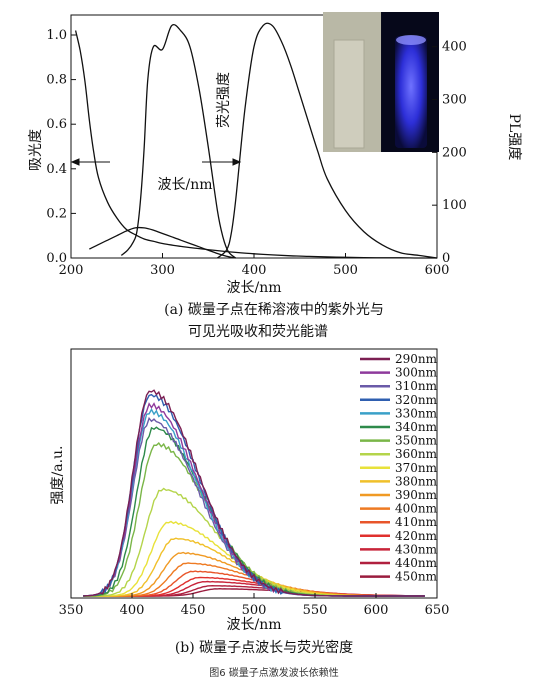  Describe the element at coordinates (437, 610) in the screenshot. I see `x-tick-label: 650` at that location.